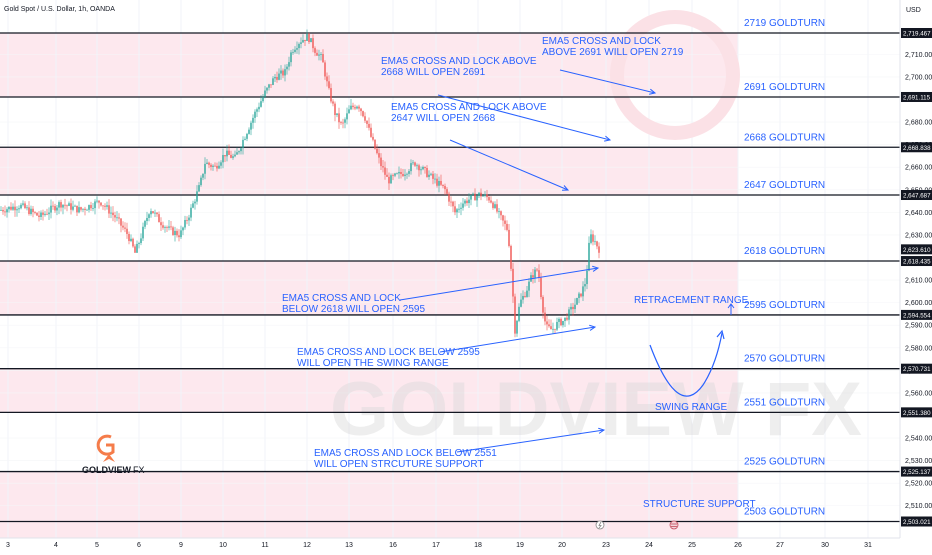 This screenshot has height=555, width=932. I want to click on event-flash-icon, so click(600, 525).